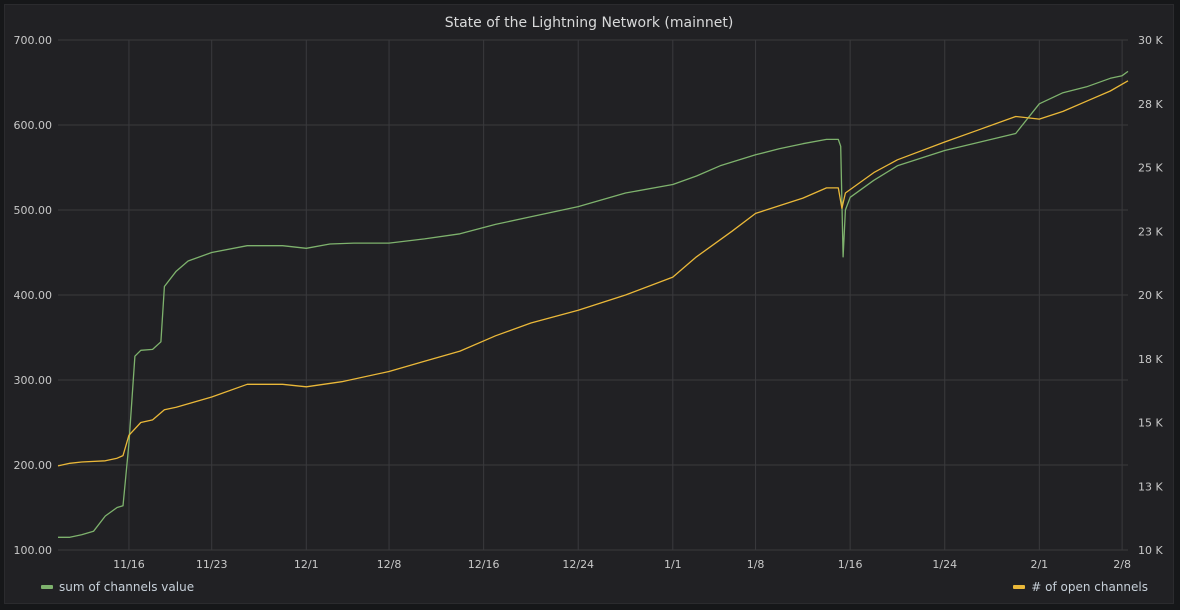 This screenshot has height=610, width=1180. Describe the element at coordinates (850, 564) in the screenshot. I see `x-tick-label: 1/16` at that location.